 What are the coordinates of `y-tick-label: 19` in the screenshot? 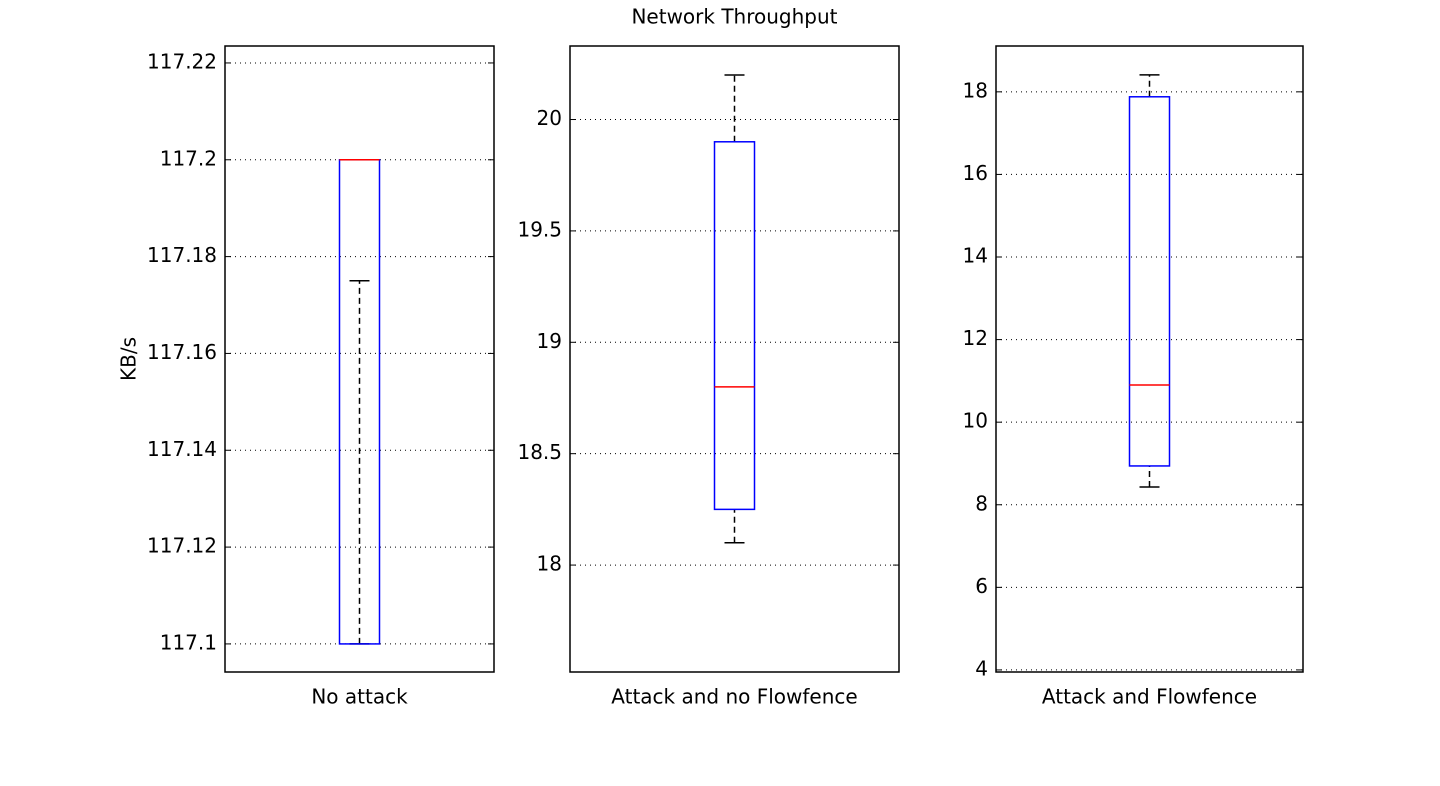 It's located at (549, 341).